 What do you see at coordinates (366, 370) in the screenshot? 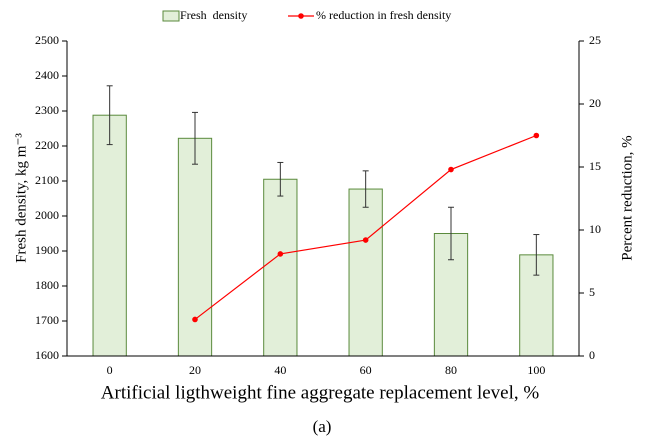
I see `x-tick-label: 60` at bounding box center [366, 370].